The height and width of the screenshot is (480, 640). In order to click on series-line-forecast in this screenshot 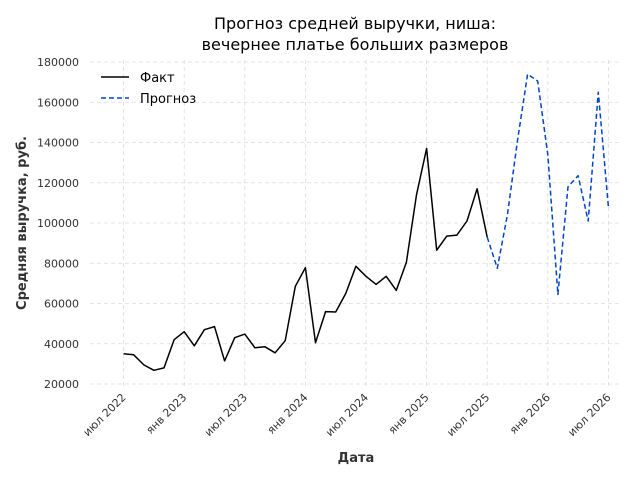, I will do `click(548, 184)`.